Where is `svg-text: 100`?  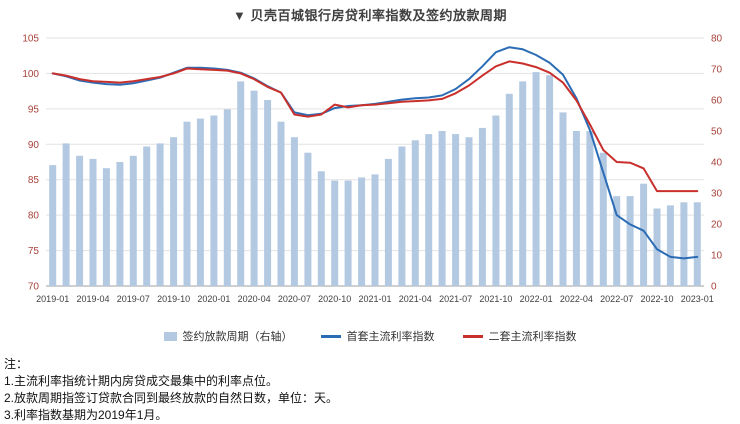 svg-text: 100 is located at coordinates (30, 74).